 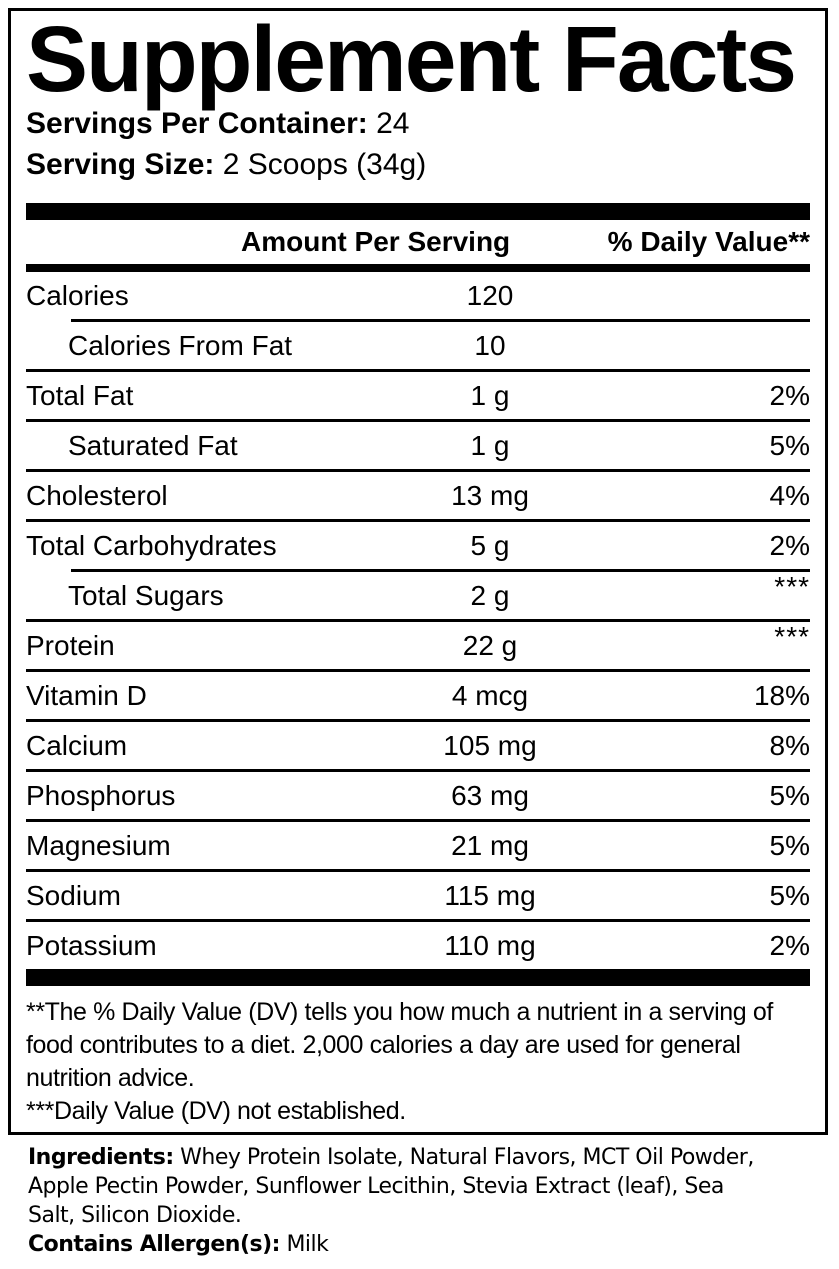 What do you see at coordinates (120, 164) in the screenshot?
I see `serving-size-label: Serving Size:` at bounding box center [120, 164].